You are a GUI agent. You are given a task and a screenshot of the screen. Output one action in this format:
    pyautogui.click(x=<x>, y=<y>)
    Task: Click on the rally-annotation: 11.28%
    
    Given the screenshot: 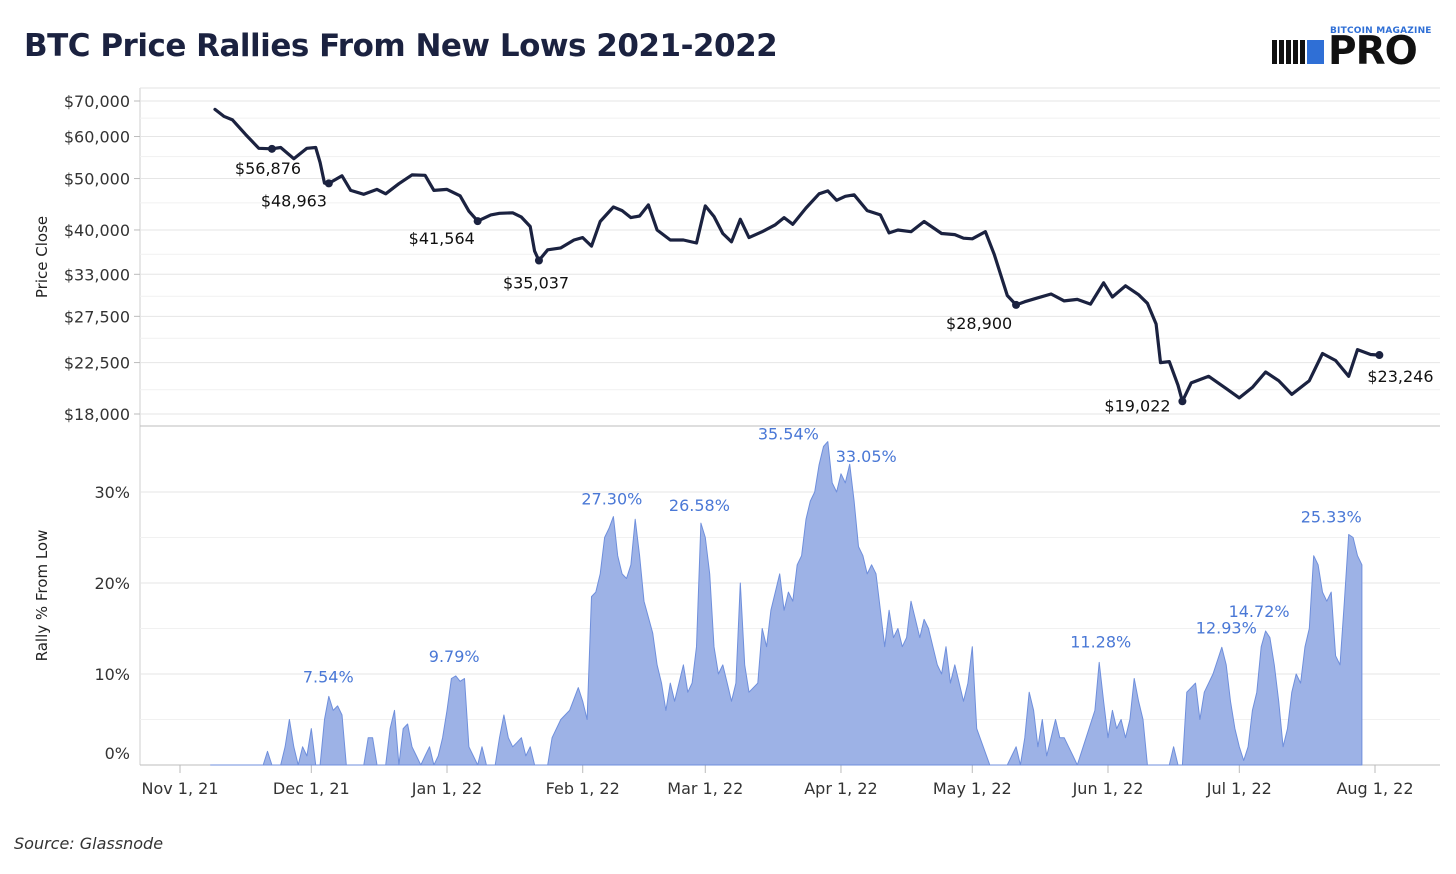 What is the action you would take?
    pyautogui.click(x=1100, y=641)
    